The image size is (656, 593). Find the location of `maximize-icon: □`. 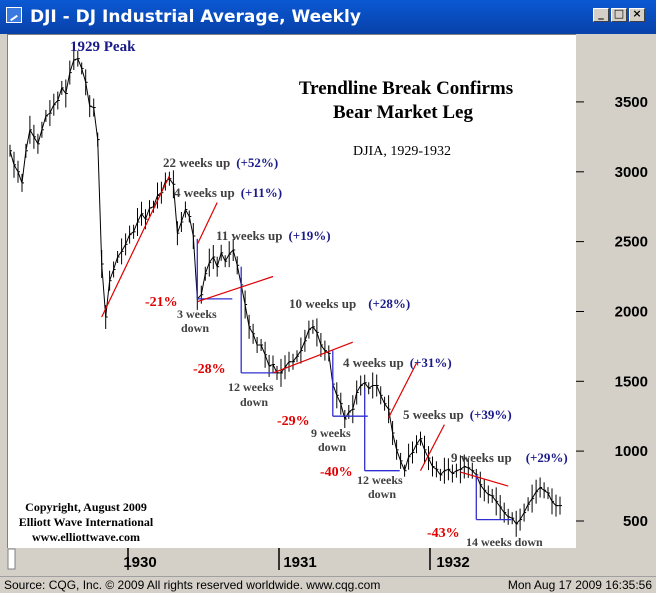

maximize-icon: □ is located at coordinates (619, 13).